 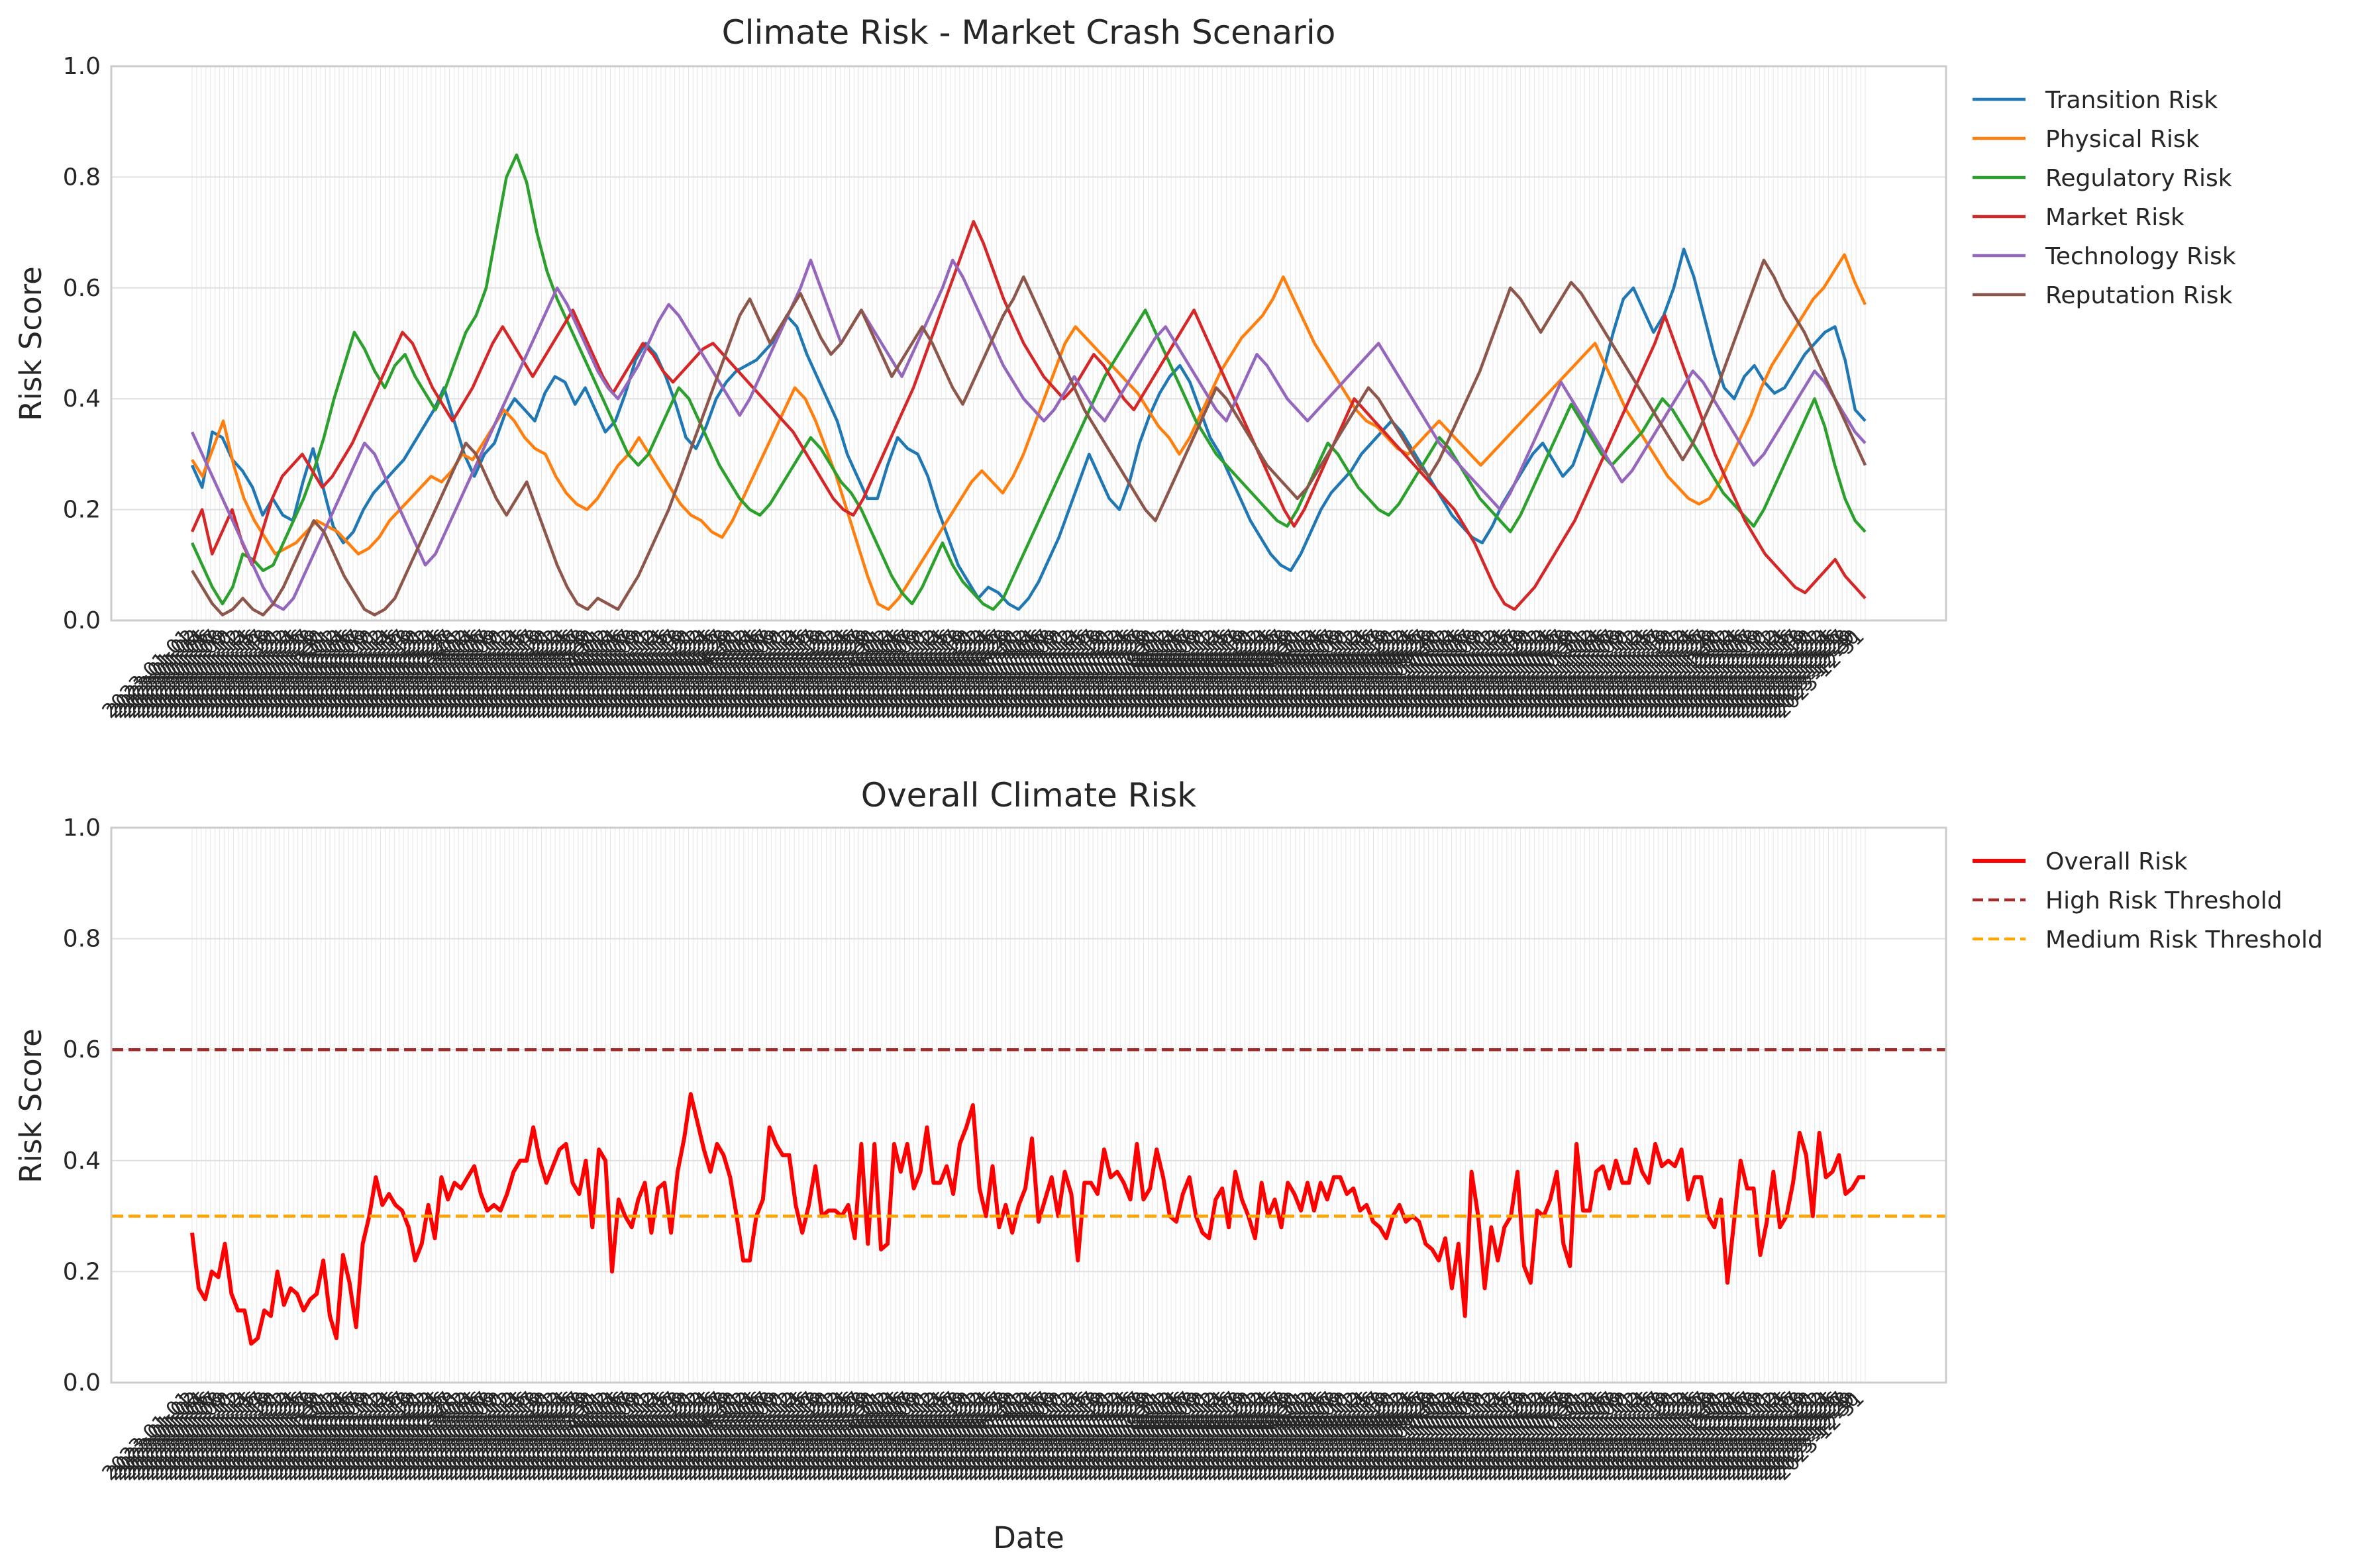 I want to click on legend-label: Physical Risk, so click(x=2123, y=139).